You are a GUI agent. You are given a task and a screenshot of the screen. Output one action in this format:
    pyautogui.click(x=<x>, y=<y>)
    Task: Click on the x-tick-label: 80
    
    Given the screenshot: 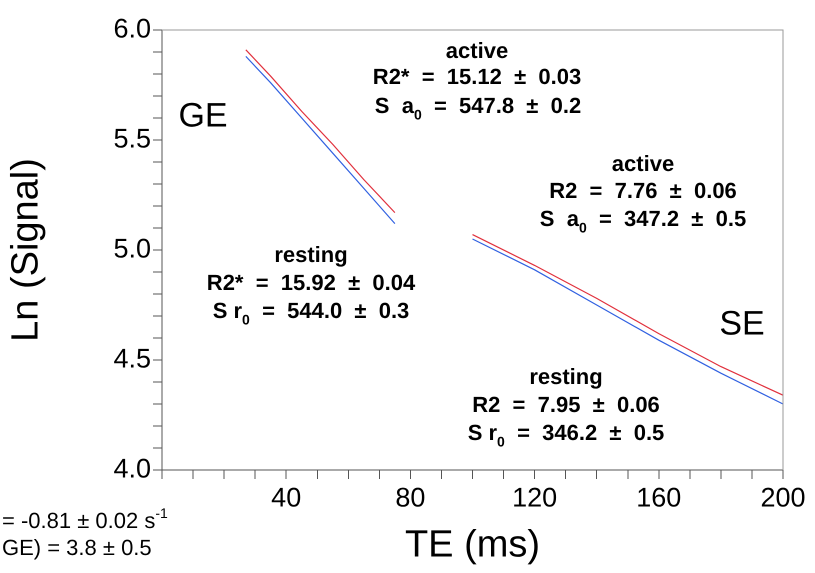 What is the action you would take?
    pyautogui.click(x=410, y=497)
    